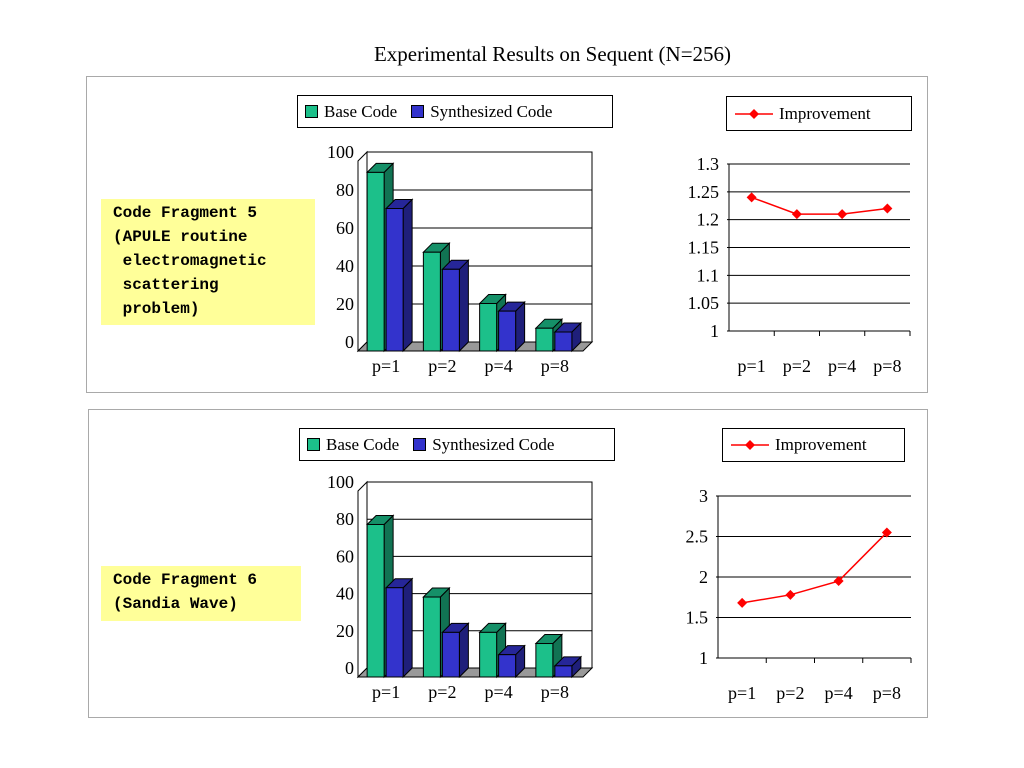 This screenshot has height=768, width=1024. I want to click on y-tick-label: 2, so click(703, 577).